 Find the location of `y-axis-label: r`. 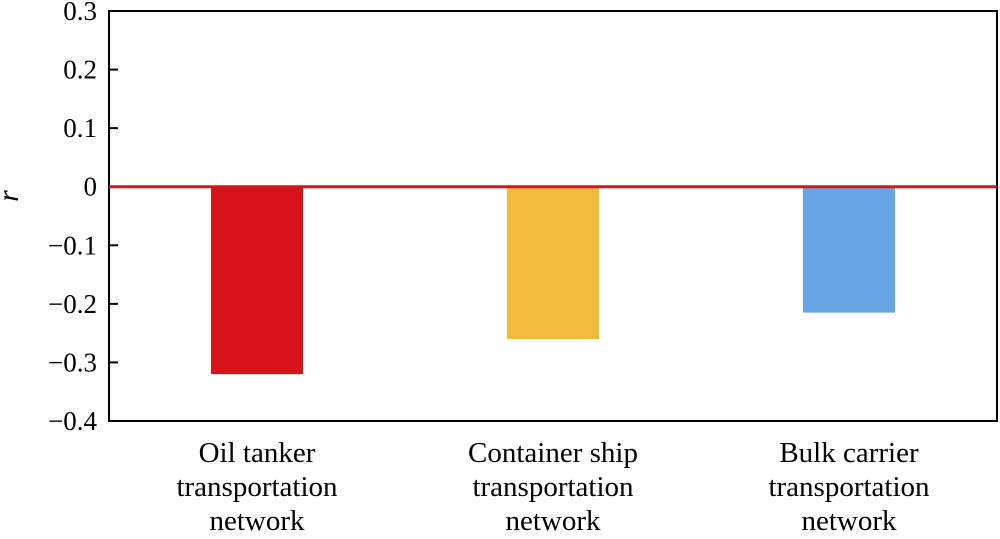

y-axis-label: r is located at coordinates (12, 196).